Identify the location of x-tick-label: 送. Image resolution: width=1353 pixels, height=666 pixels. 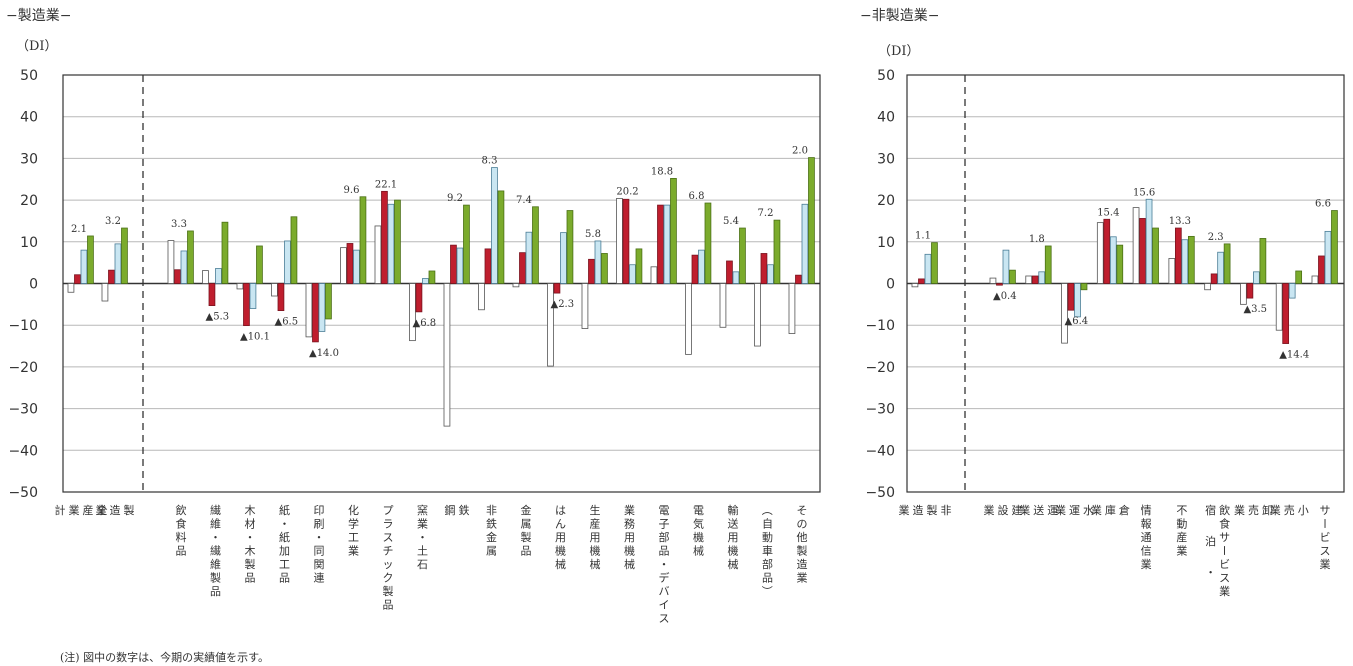
(1038, 510).